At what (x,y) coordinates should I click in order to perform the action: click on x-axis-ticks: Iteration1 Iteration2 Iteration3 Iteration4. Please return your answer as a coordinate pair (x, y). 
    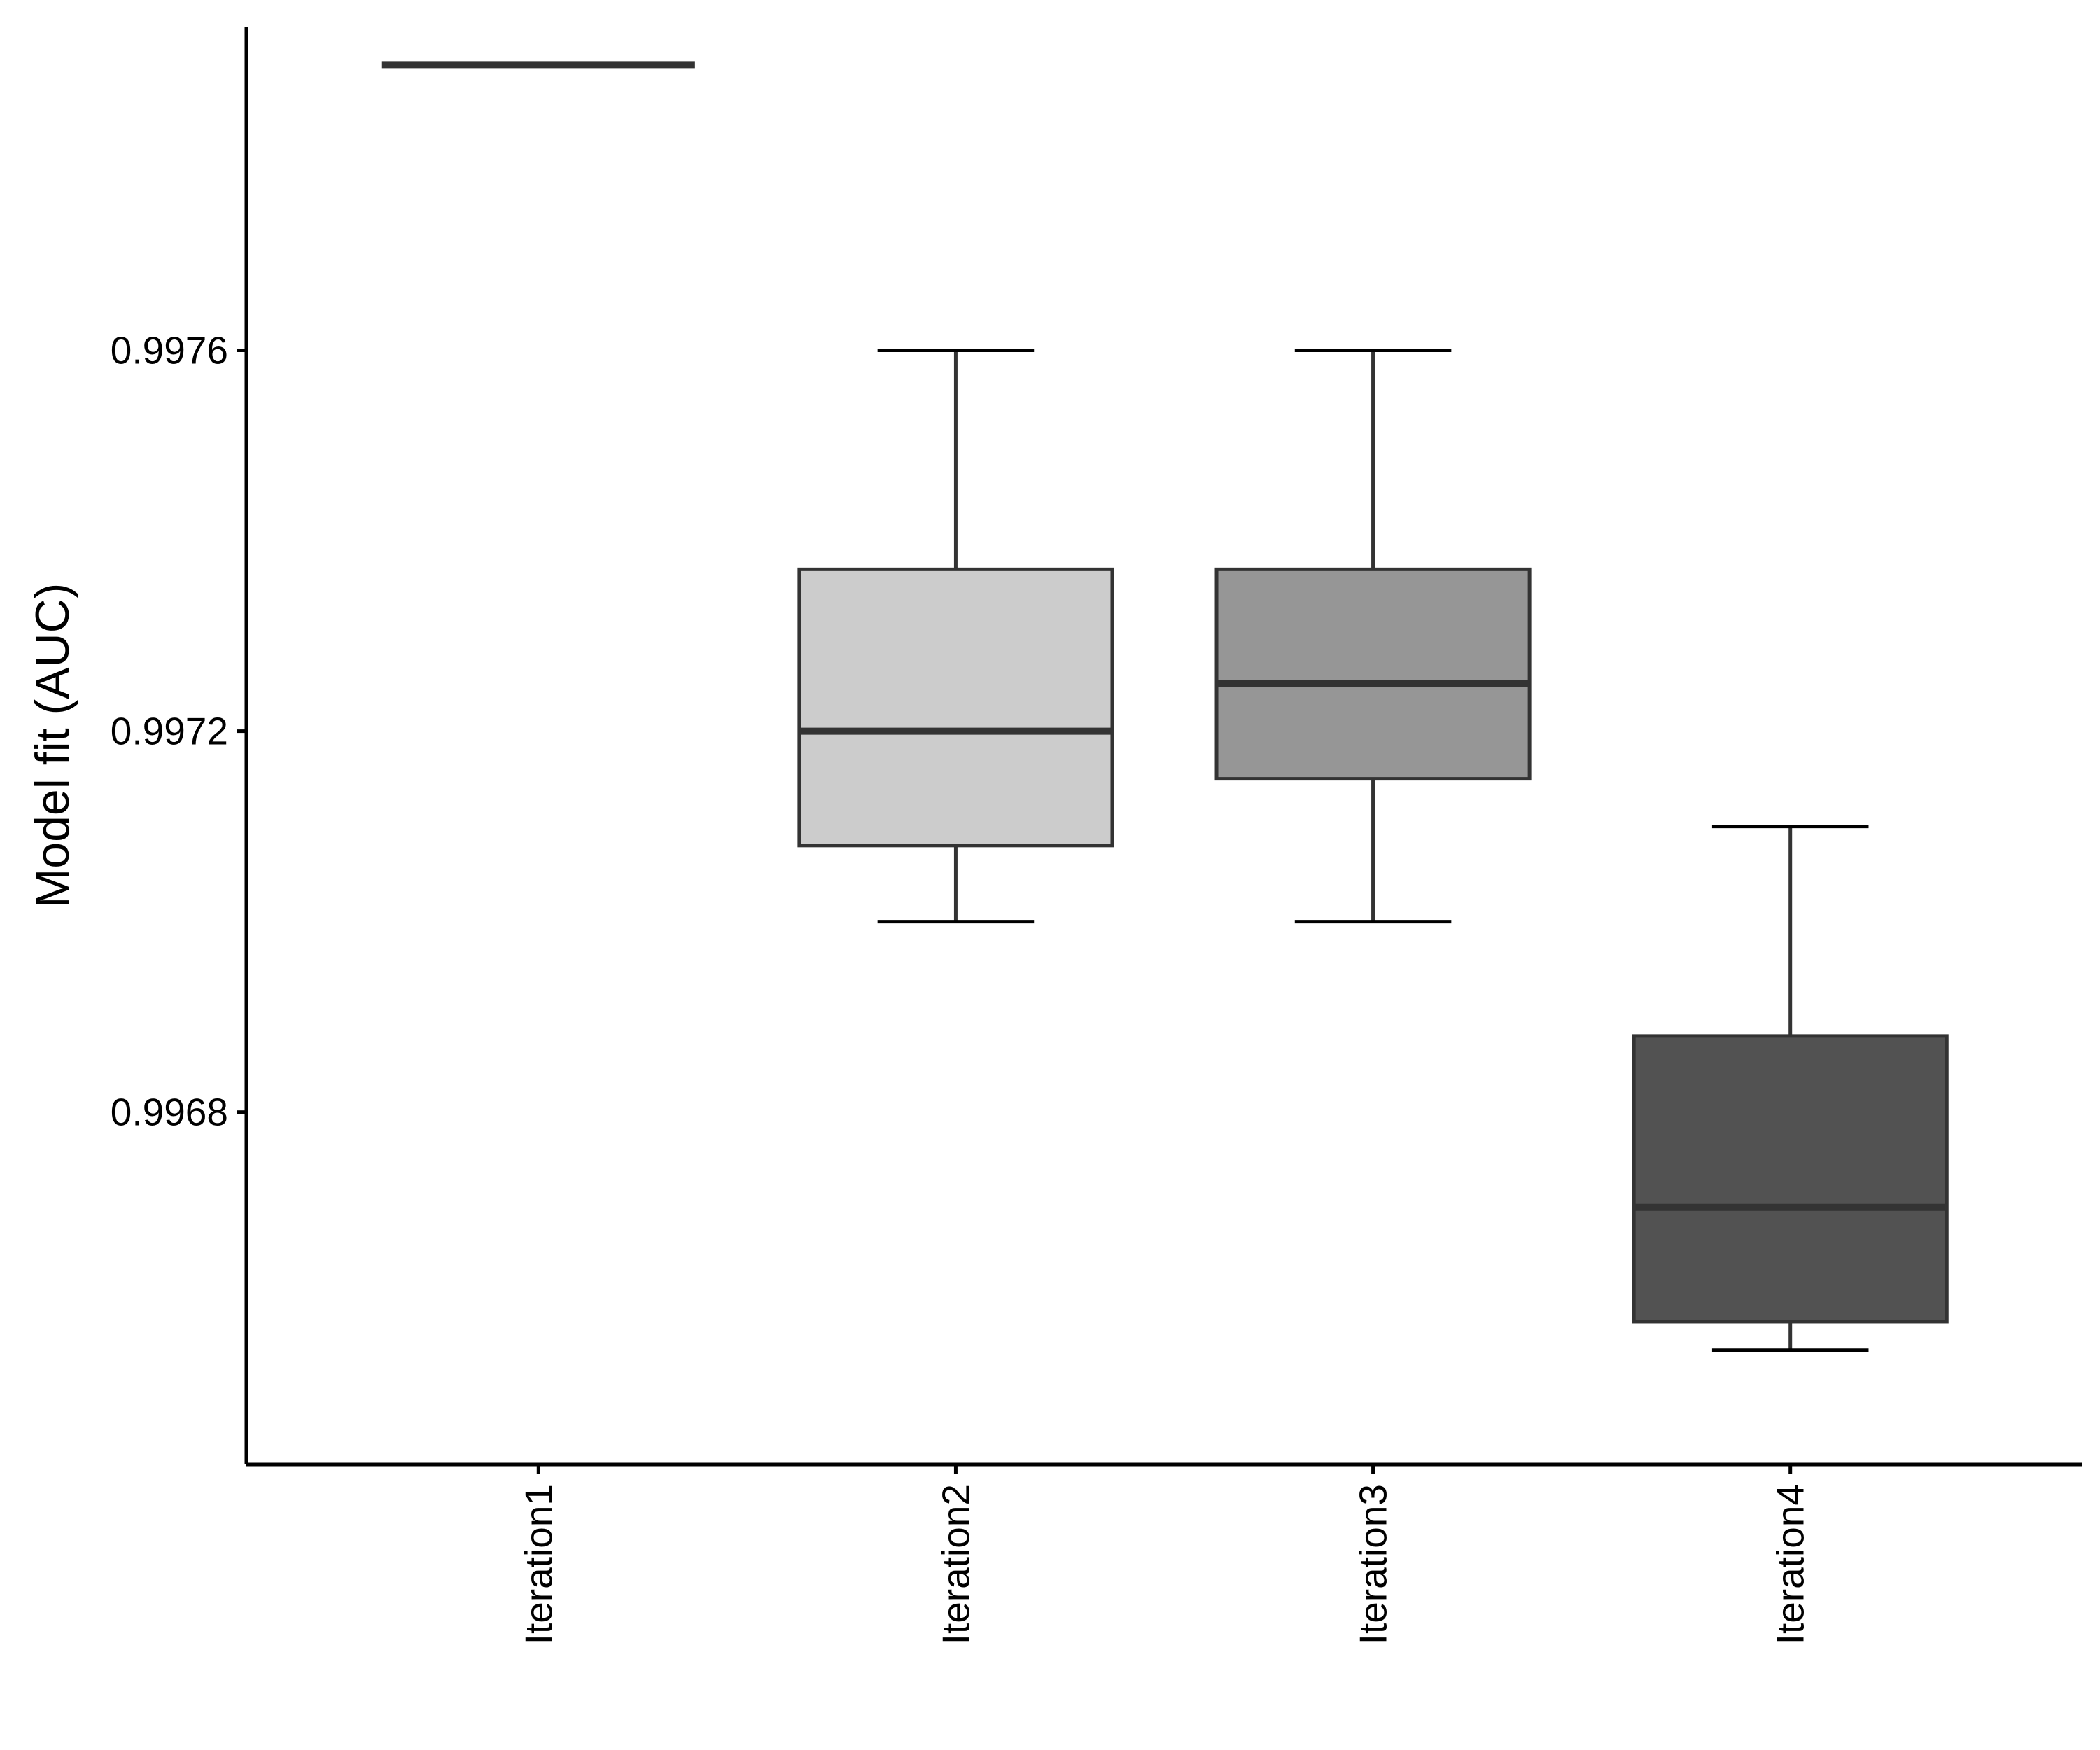
    Looking at the image, I should click on (1164, 1554).